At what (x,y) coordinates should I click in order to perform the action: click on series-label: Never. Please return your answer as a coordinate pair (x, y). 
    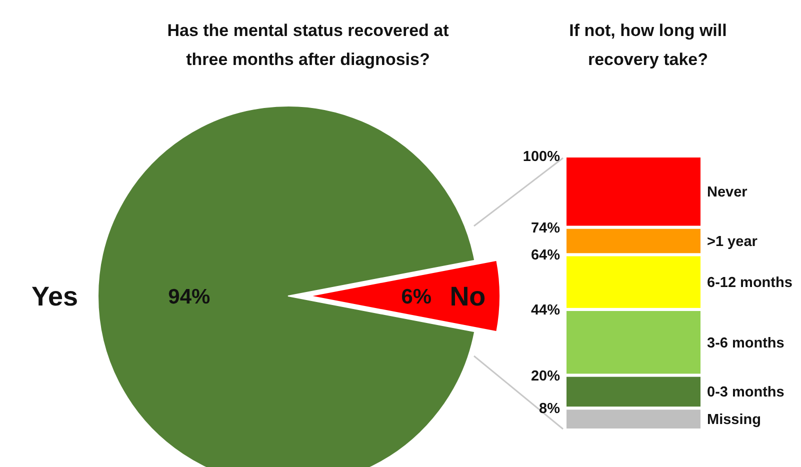
    Looking at the image, I should click on (727, 192).